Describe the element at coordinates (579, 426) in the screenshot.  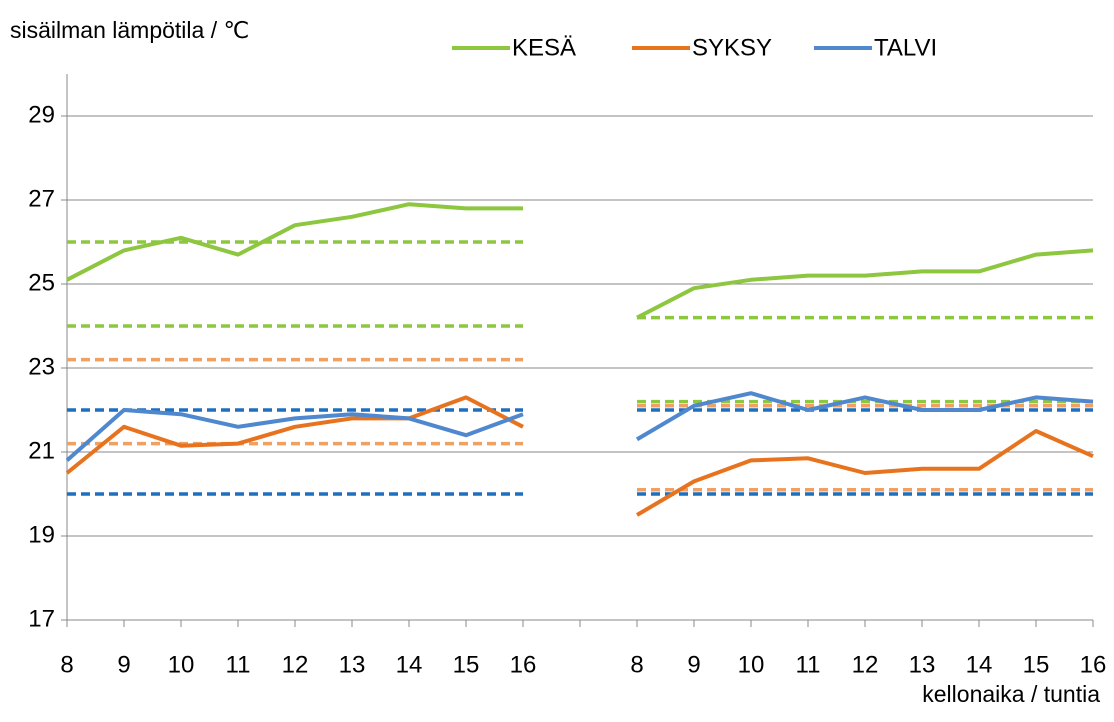
I see `series-line` at that location.